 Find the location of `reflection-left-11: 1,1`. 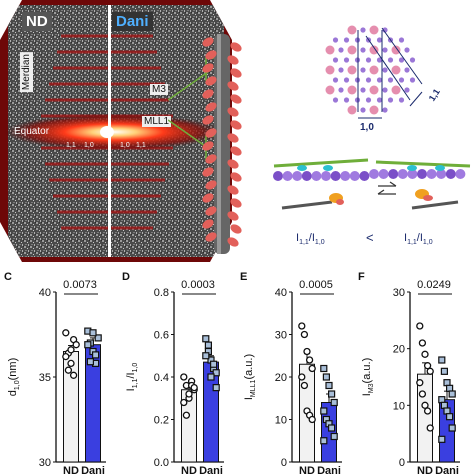

reflection-left-11: 1,1 is located at coordinates (71, 145).